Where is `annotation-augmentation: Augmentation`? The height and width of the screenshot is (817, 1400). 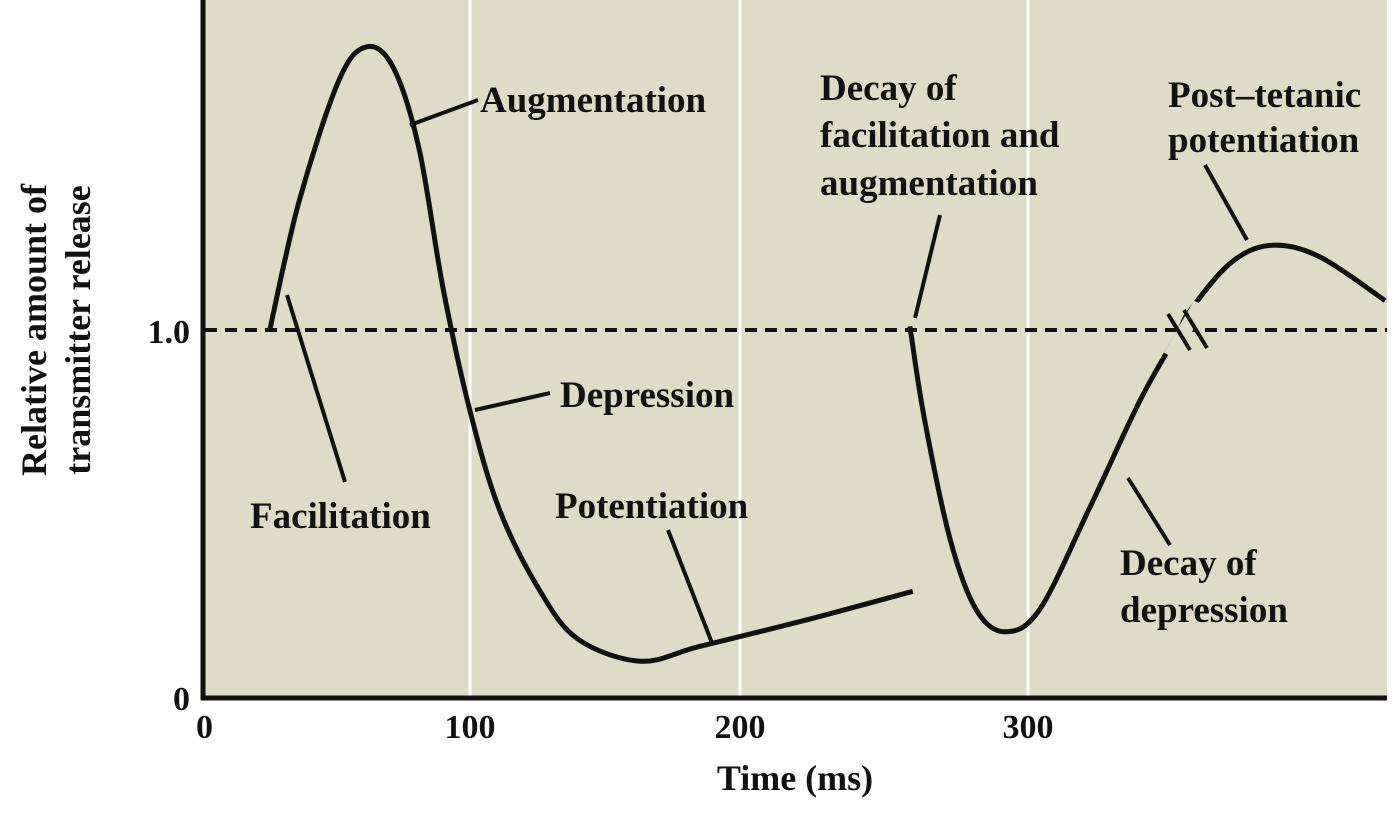
annotation-augmentation: Augmentation is located at coordinates (593, 100).